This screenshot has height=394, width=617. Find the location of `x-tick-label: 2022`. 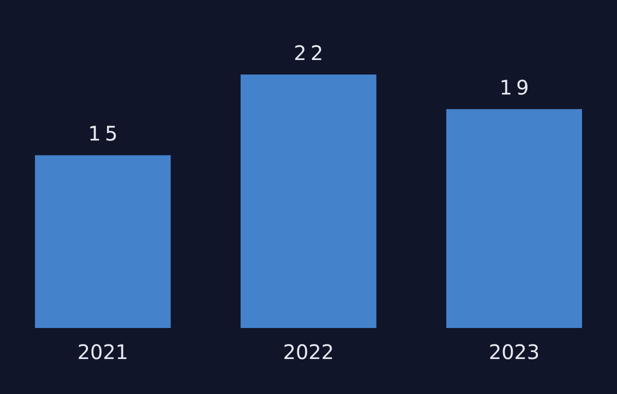

x-tick-label: 2022 is located at coordinates (308, 352).